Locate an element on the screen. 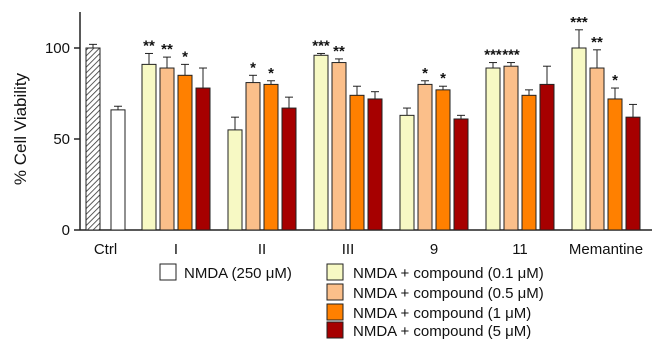  category-labels: Ctrl I II III 9 11 Memantine is located at coordinates (368, 249).